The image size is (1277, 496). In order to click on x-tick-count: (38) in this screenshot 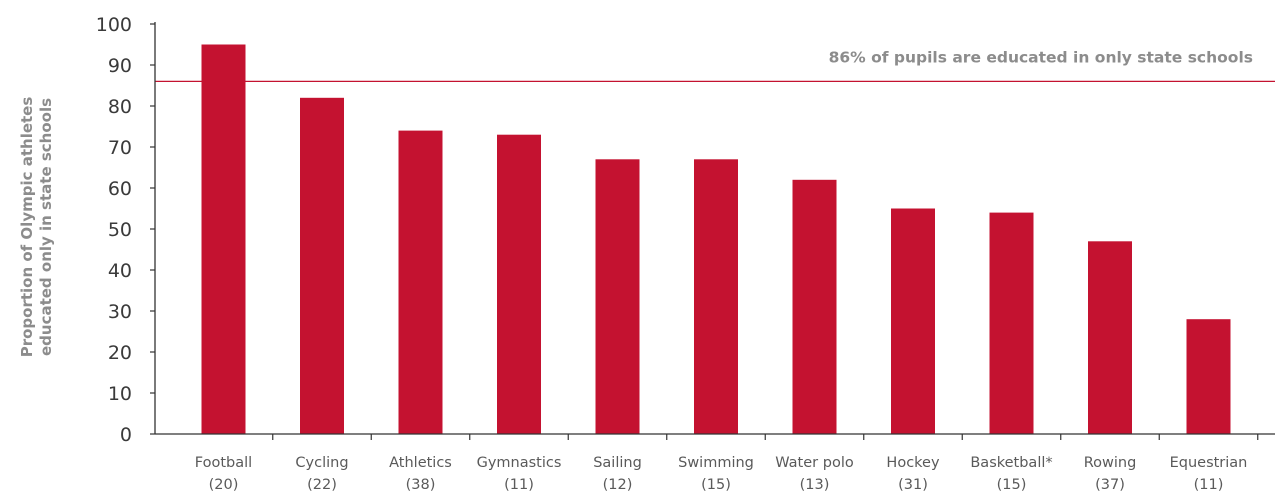, I will do `click(421, 485)`.